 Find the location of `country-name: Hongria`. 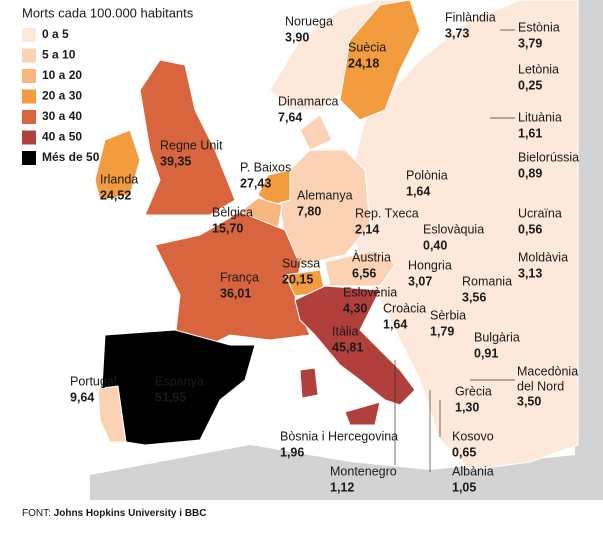

country-name: Hongria is located at coordinates (430, 265).